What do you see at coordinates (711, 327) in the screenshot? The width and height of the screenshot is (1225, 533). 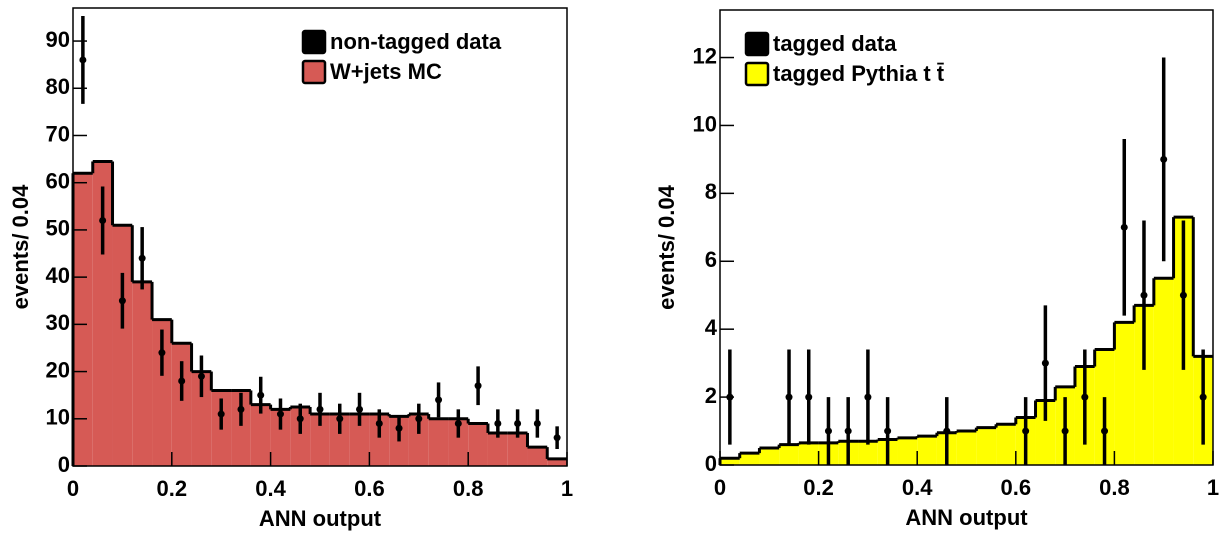 I see `y-tick-label: 4` at bounding box center [711, 327].